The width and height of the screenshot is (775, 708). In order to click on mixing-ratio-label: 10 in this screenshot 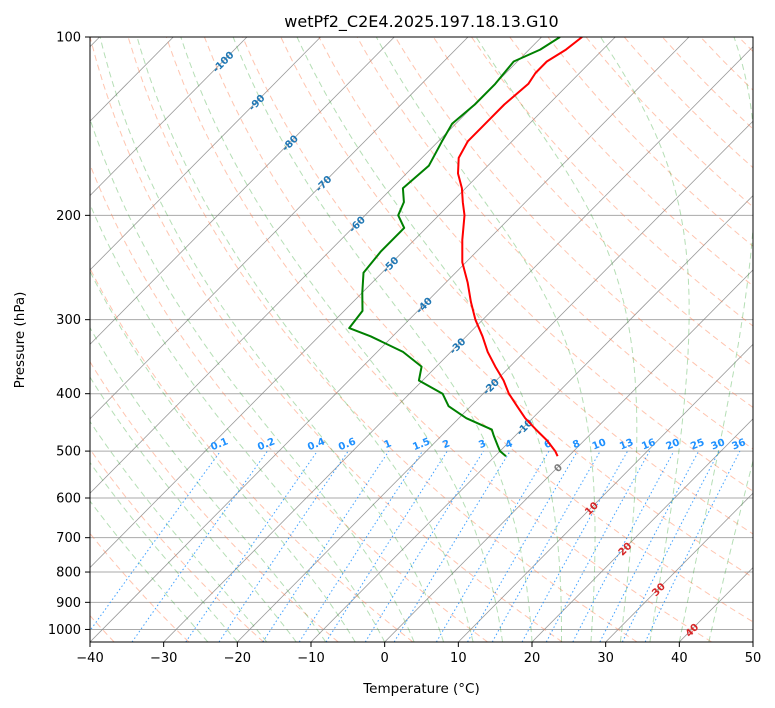, I will do `click(599, 444)`.